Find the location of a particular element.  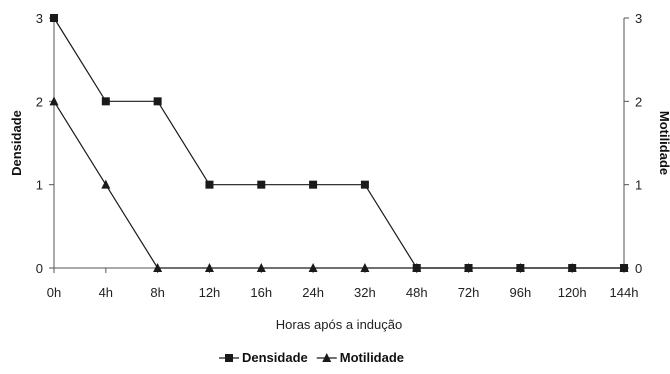

x-tick-label: 16h is located at coordinates (261, 292).